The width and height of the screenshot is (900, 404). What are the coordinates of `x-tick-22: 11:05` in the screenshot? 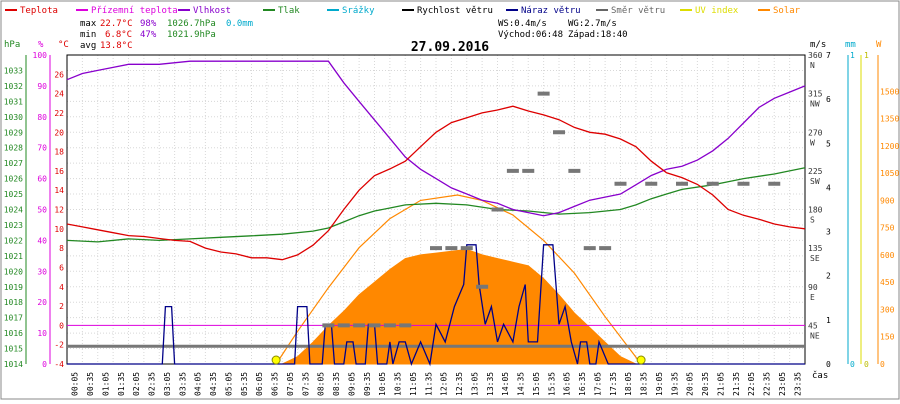 It's located at (413, 384).